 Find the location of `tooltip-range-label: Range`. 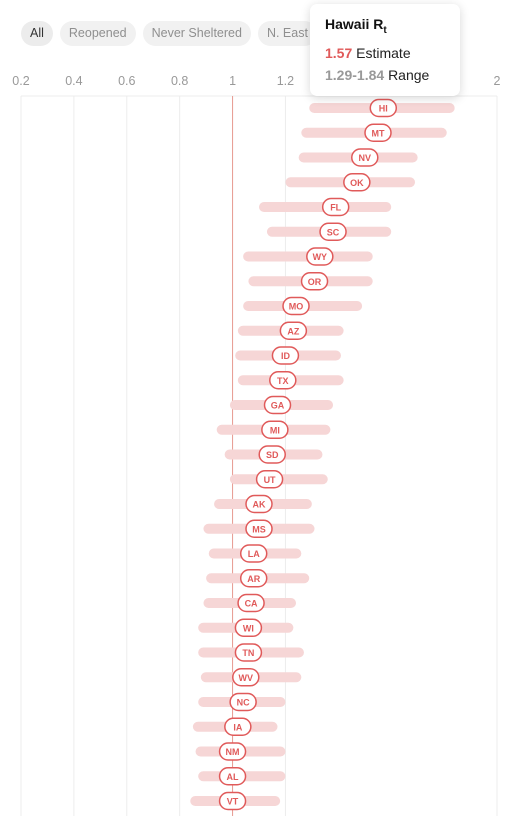

tooltip-range-label: Range is located at coordinates (409, 75).